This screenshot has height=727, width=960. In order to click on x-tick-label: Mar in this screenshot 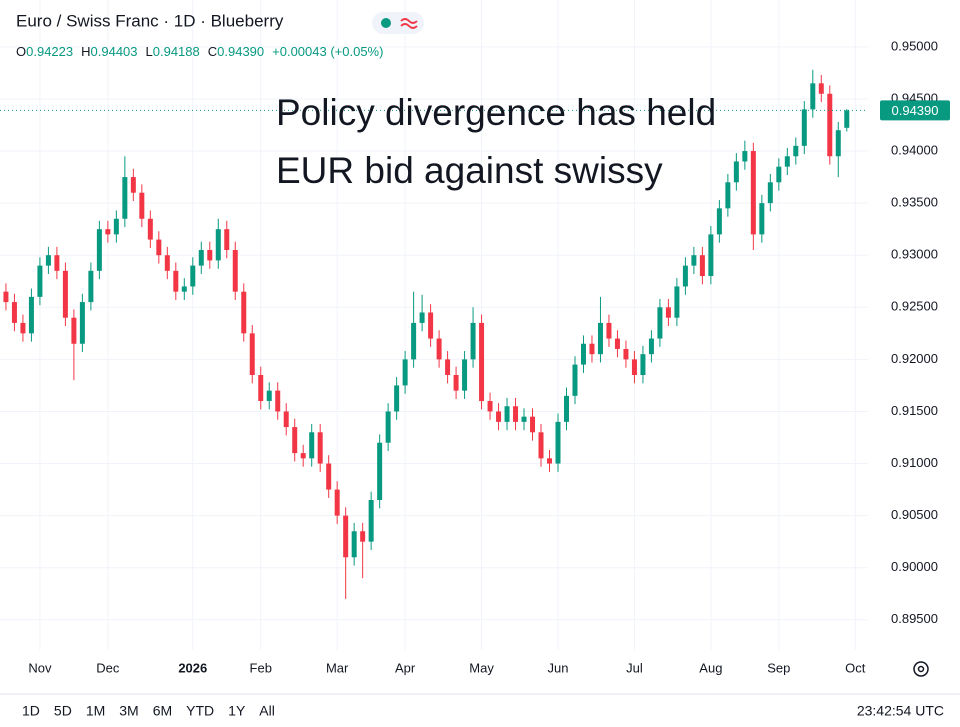, I will do `click(337, 667)`.